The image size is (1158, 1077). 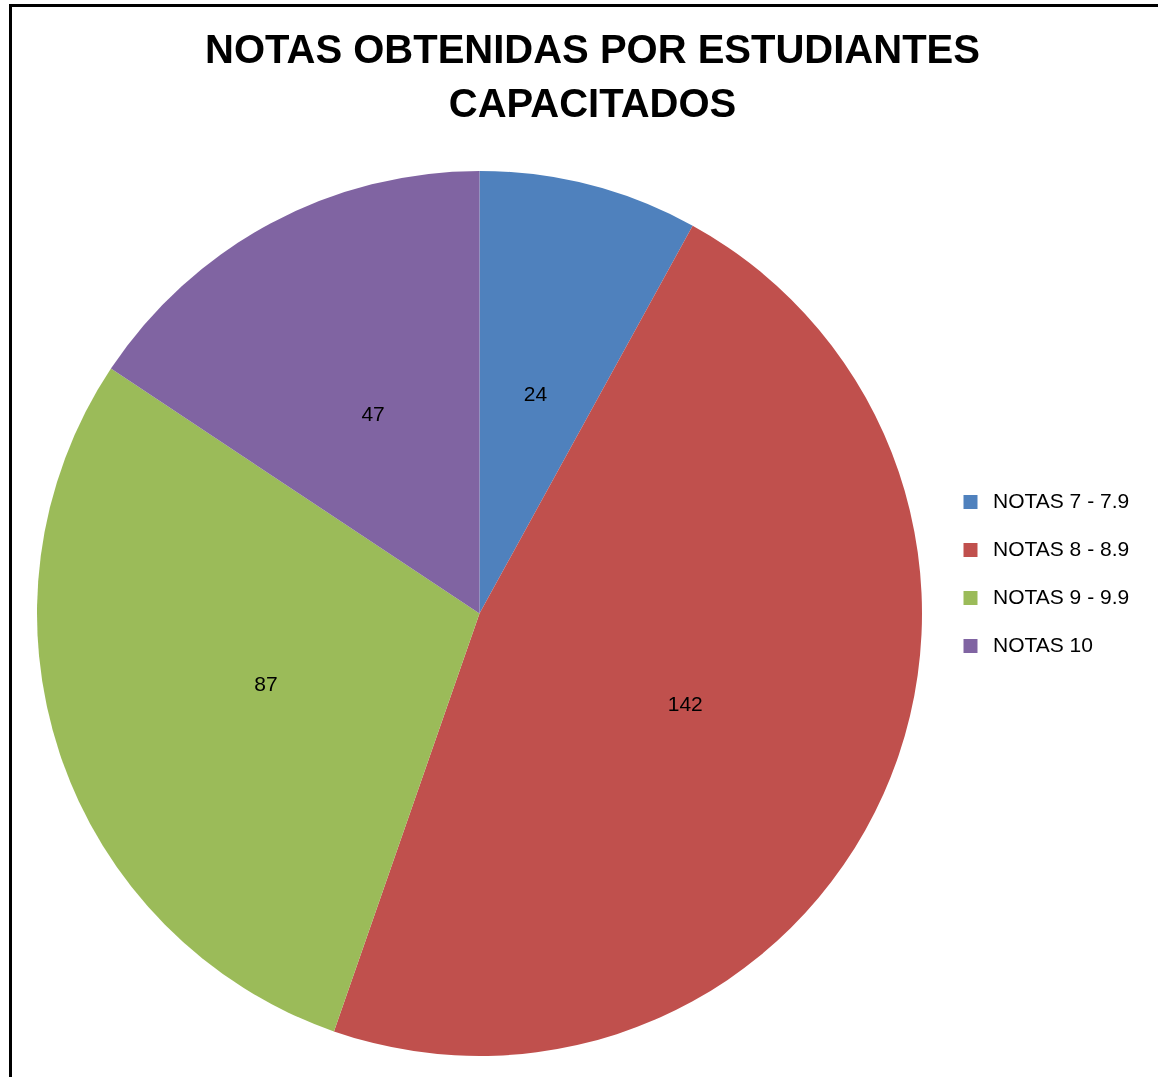 What do you see at coordinates (373, 413) in the screenshot?
I see `data-label: 47` at bounding box center [373, 413].